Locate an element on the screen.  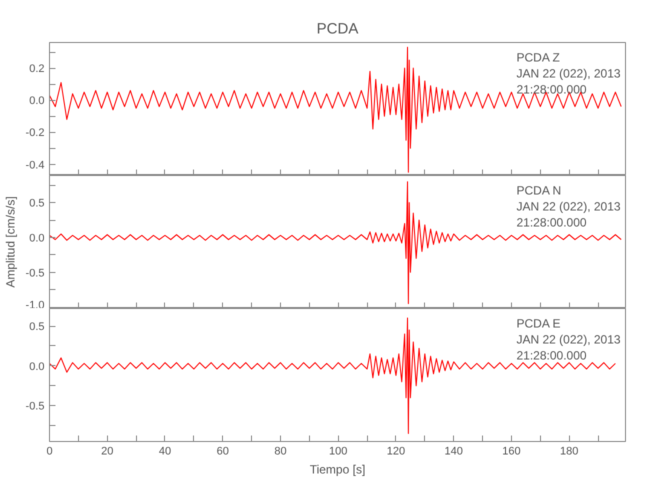
x-tick-label: 100 is located at coordinates (338, 452).